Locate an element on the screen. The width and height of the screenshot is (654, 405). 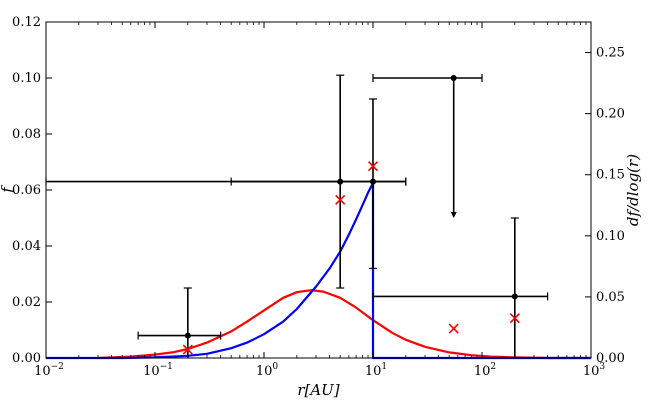
x-tick-label: 10¹ is located at coordinates (376, 370).